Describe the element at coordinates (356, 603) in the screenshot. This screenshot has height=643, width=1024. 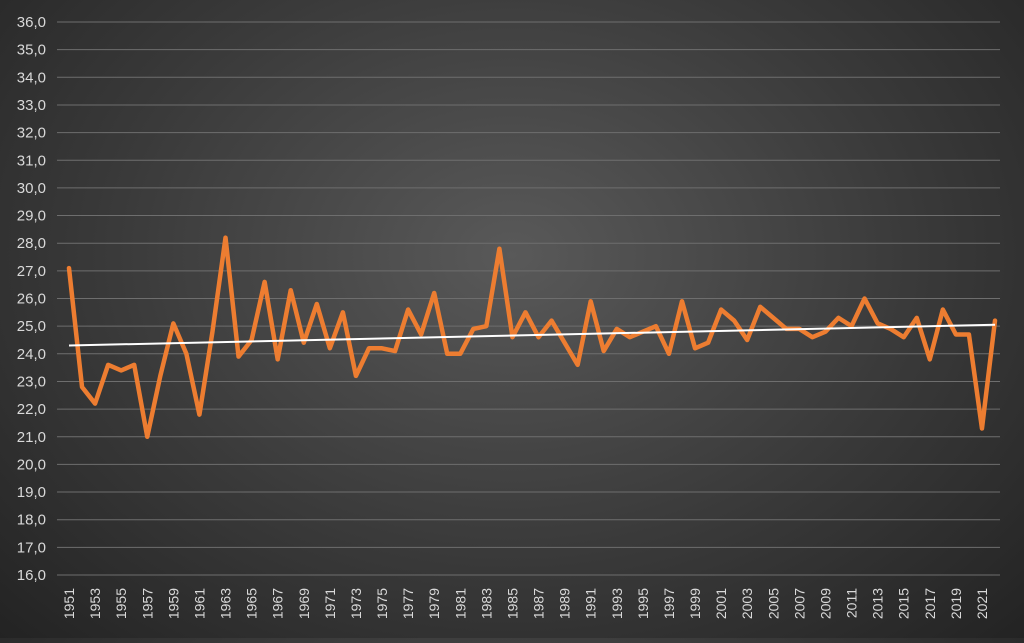
I see `x-tick-label: 1973` at that location.